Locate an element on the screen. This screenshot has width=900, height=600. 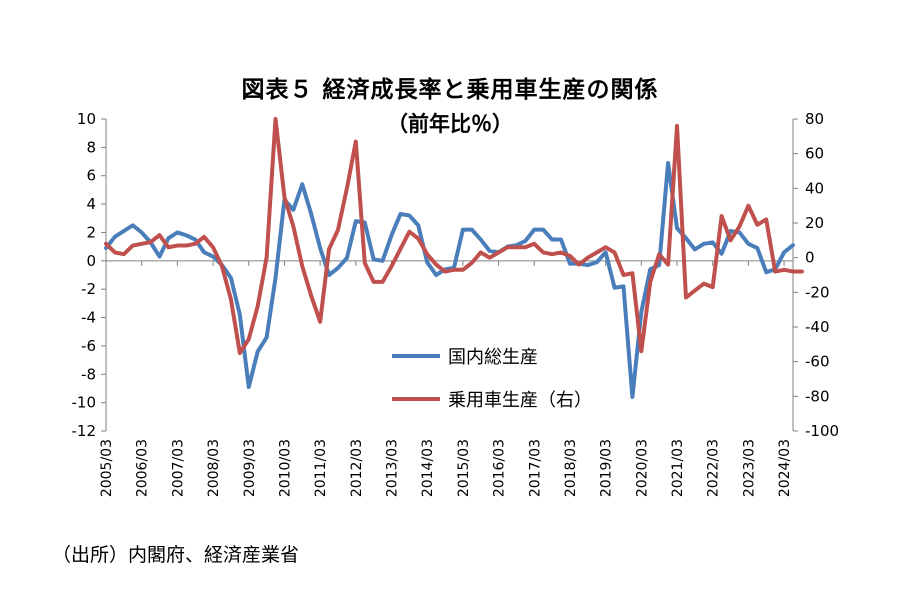
left-tick-label: 10 is located at coordinates (86, 119).